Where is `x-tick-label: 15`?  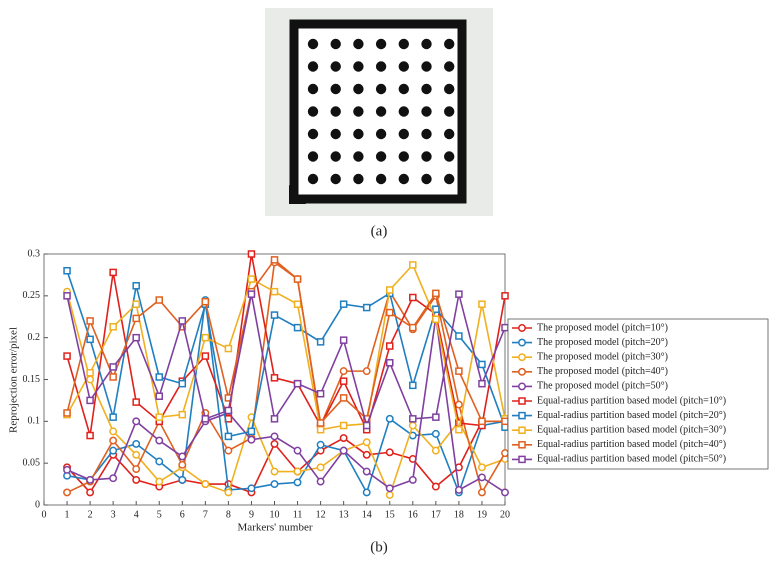 x-tick-label: 15 is located at coordinates (390, 514).